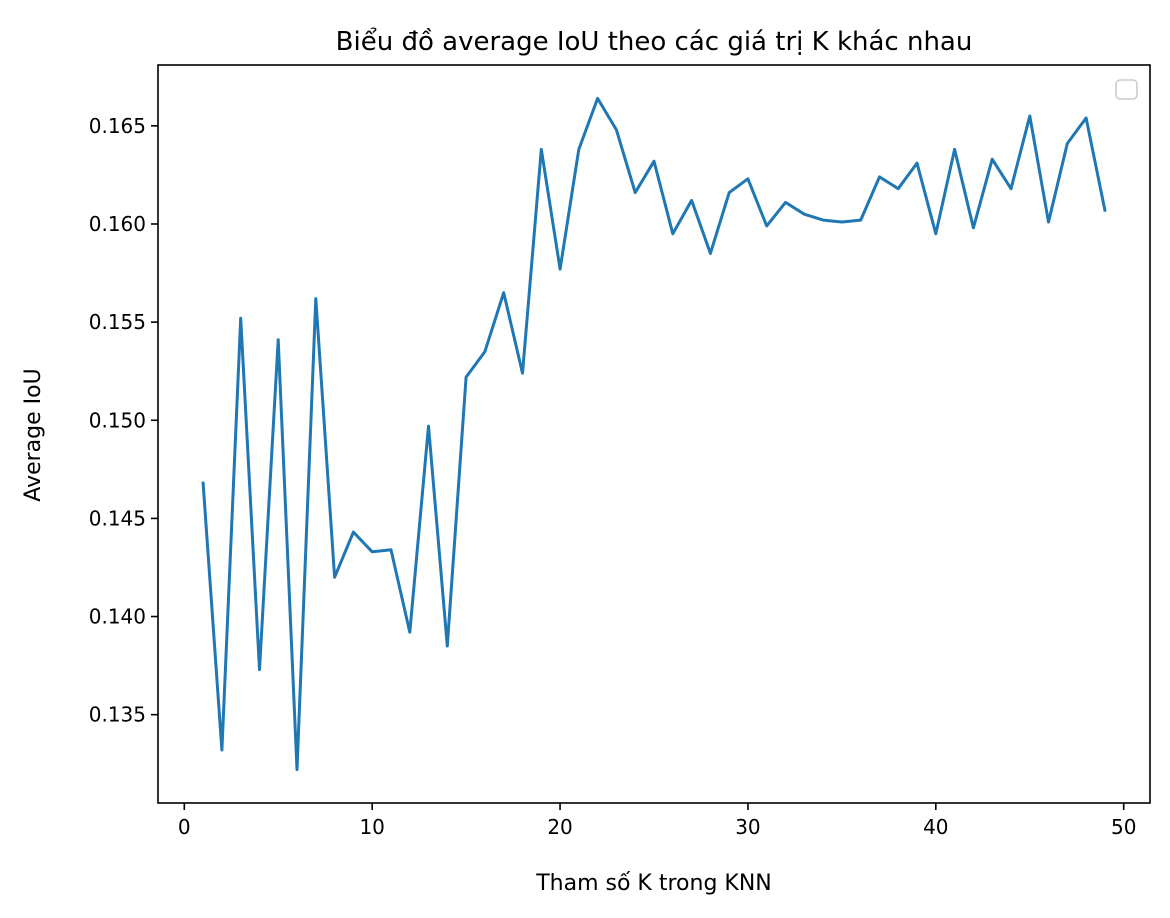 This screenshot has width=1170, height=918. Describe the element at coordinates (1126, 89) in the screenshot. I see `legend-box` at that location.